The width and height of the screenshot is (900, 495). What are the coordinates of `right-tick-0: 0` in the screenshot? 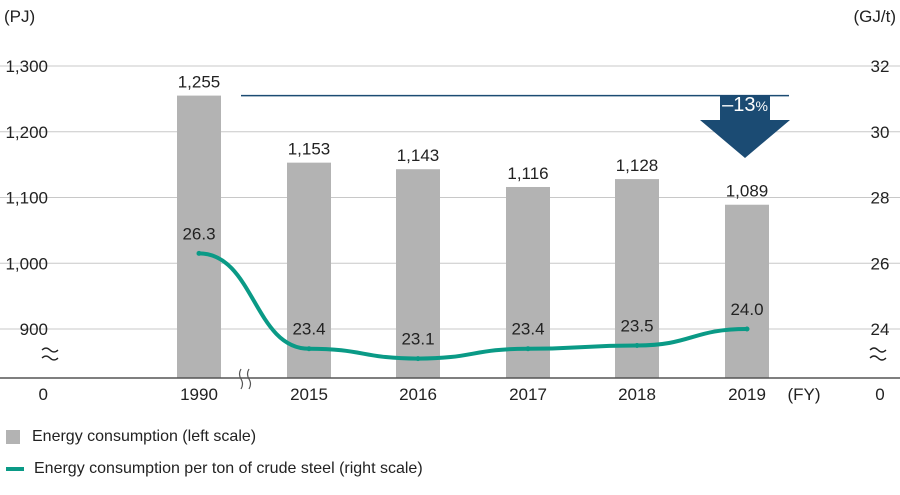 It's located at (879, 394).